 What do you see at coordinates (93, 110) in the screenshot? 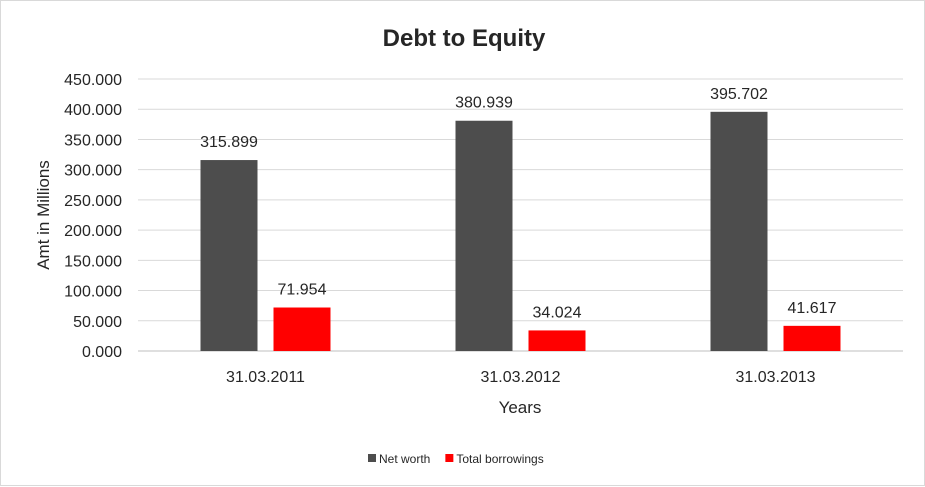
I see `y-tick-label: 400.000` at bounding box center [93, 110].